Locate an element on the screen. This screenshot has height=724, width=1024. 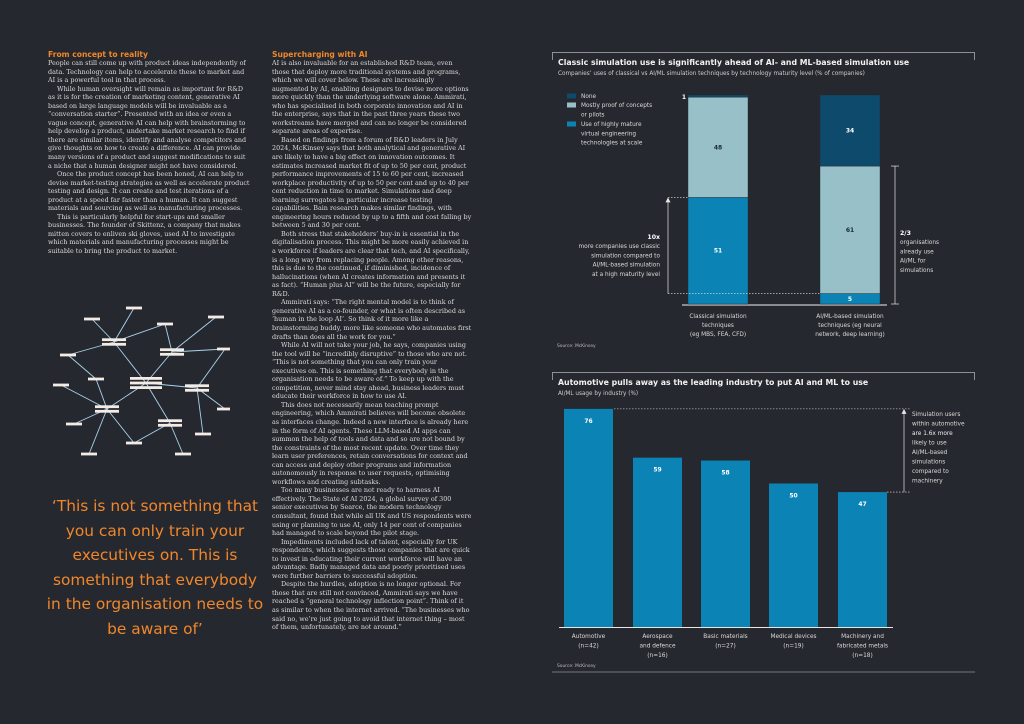
chart-subtitle: AI/ML usage by industry (%) is located at coordinates (598, 394).